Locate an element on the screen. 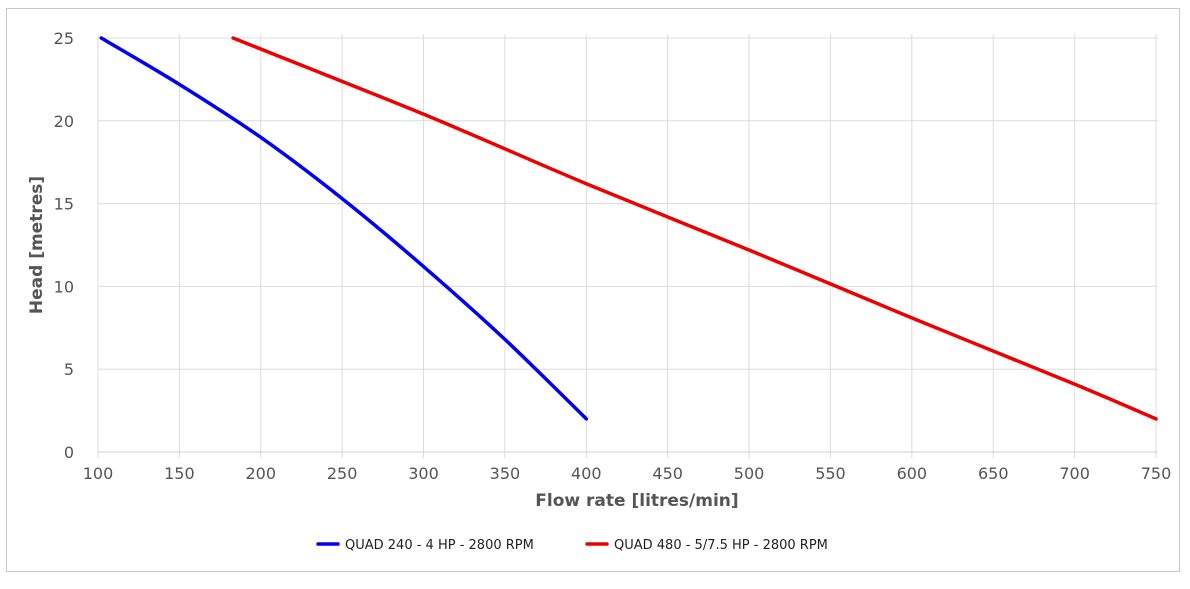  legend-label: QUAD 480 - 5/7.5 HP - 2800 RPM is located at coordinates (721, 545).